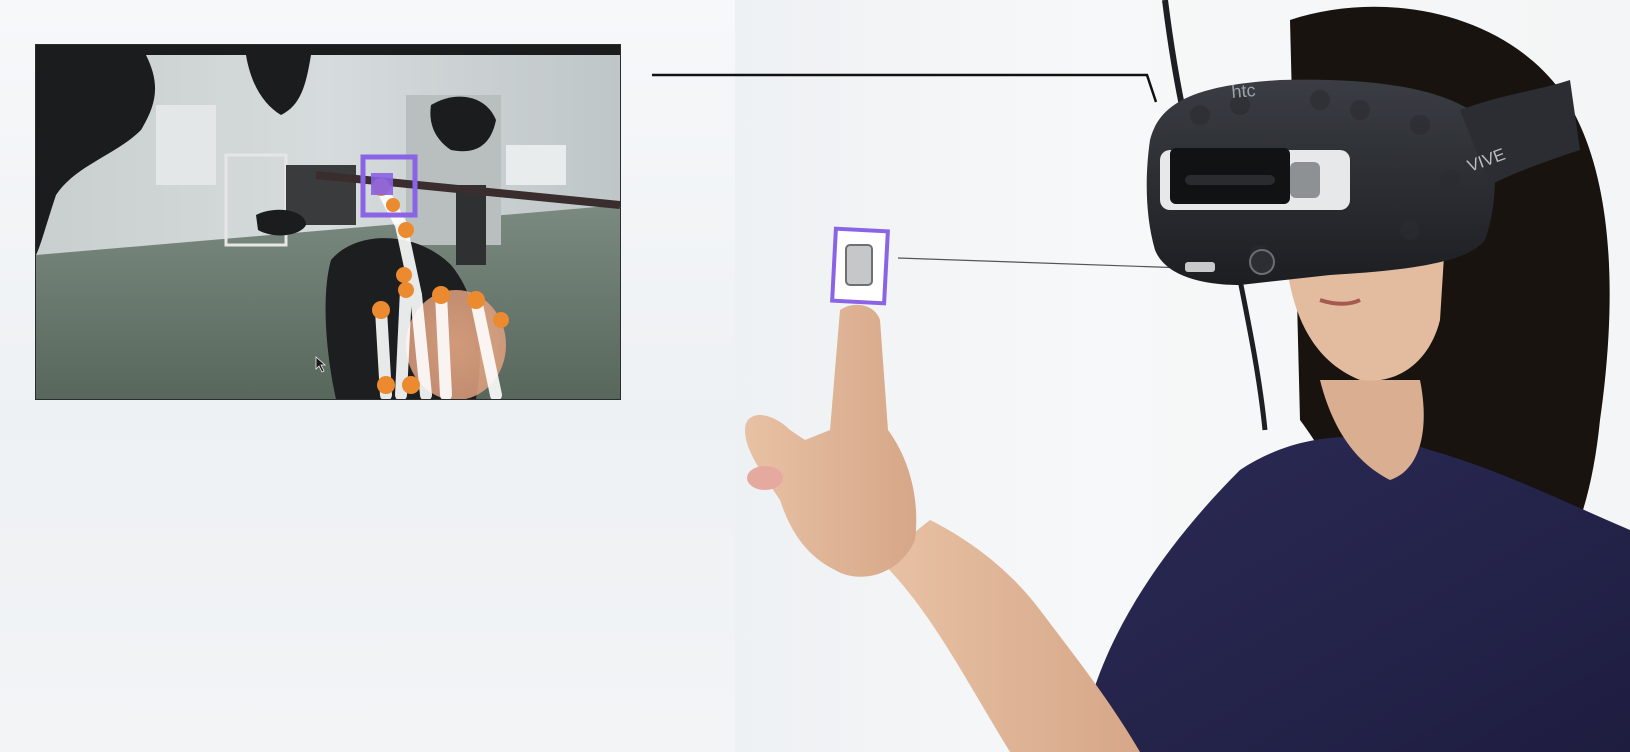  I want to click on hand, so click(831, 440).